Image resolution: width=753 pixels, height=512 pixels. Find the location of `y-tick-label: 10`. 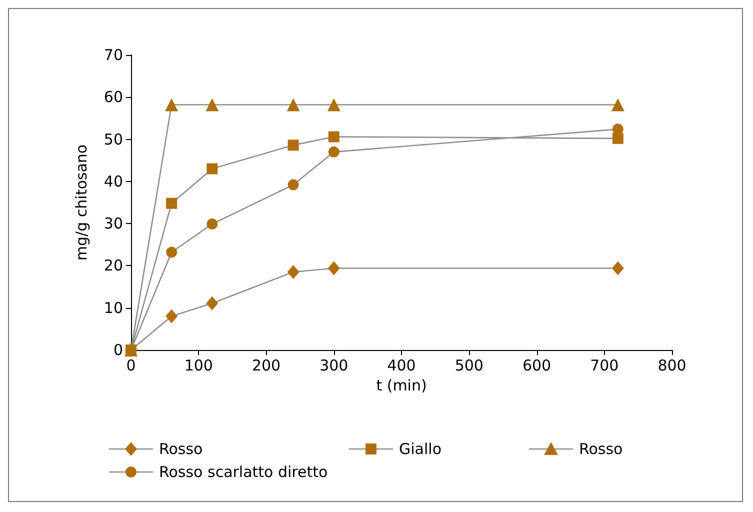

y-tick-label: 10 is located at coordinates (113, 307).